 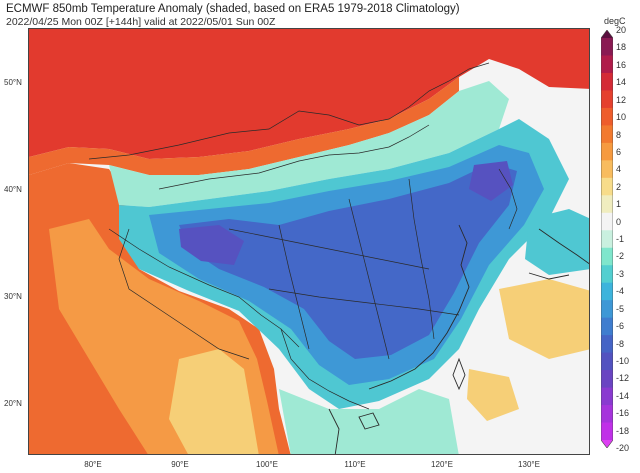 I want to click on colorbar-tick-label: 18, so click(x=621, y=47).